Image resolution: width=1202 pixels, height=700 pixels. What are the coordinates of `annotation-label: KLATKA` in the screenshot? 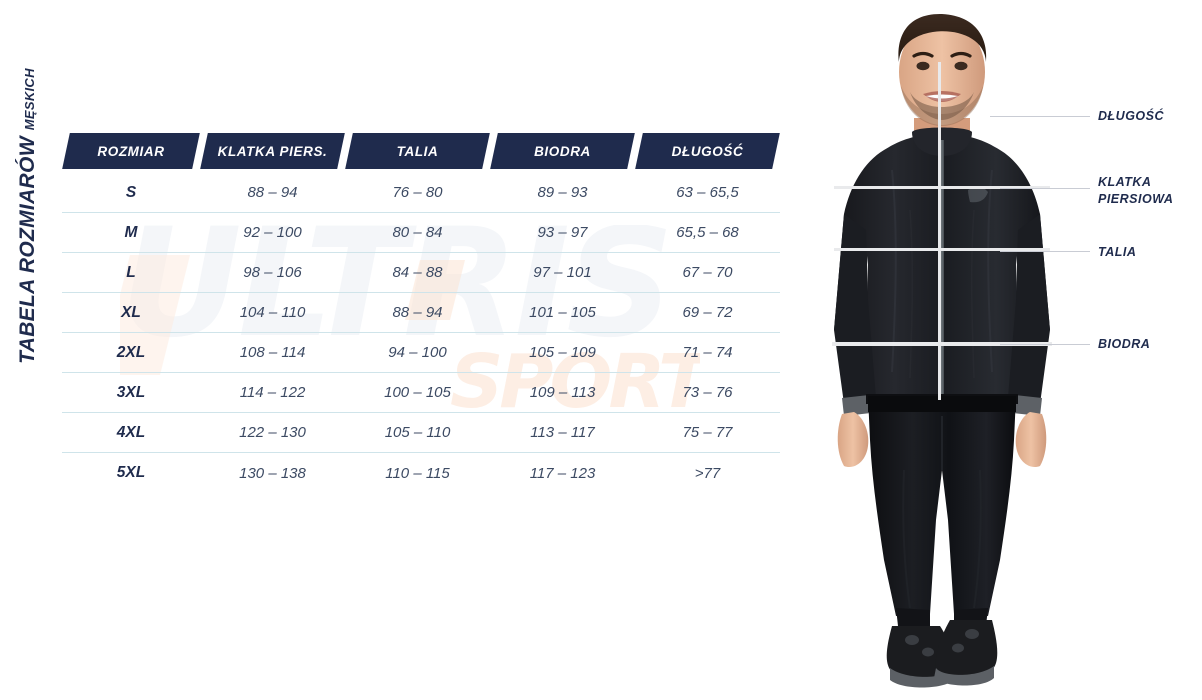 It's located at (1125, 182).